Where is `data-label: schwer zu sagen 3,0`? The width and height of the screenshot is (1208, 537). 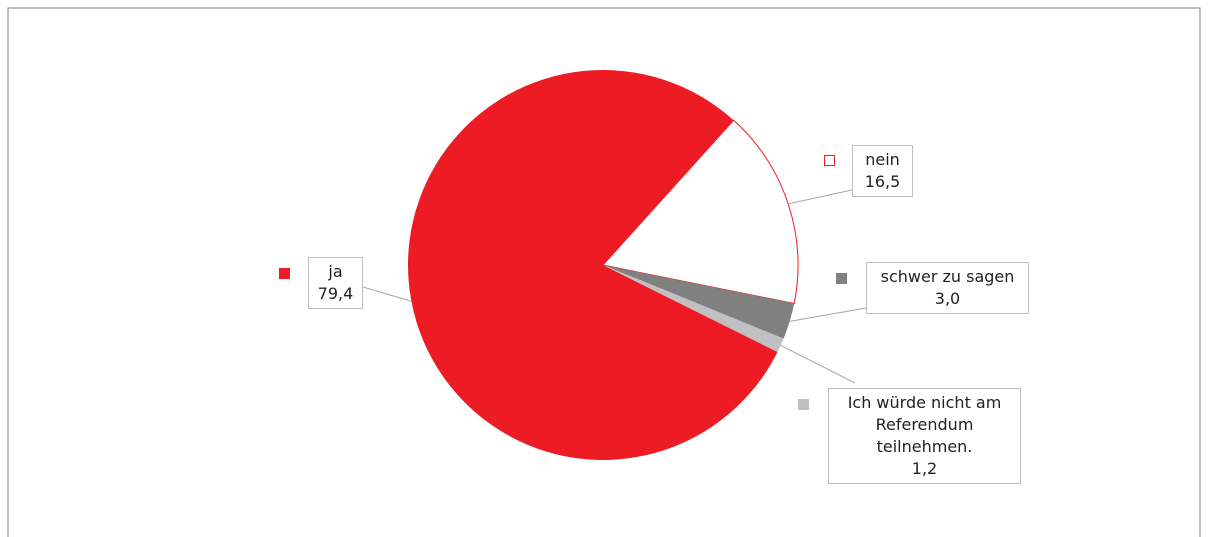
data-label: schwer zu sagen 3,0 is located at coordinates (947, 288).